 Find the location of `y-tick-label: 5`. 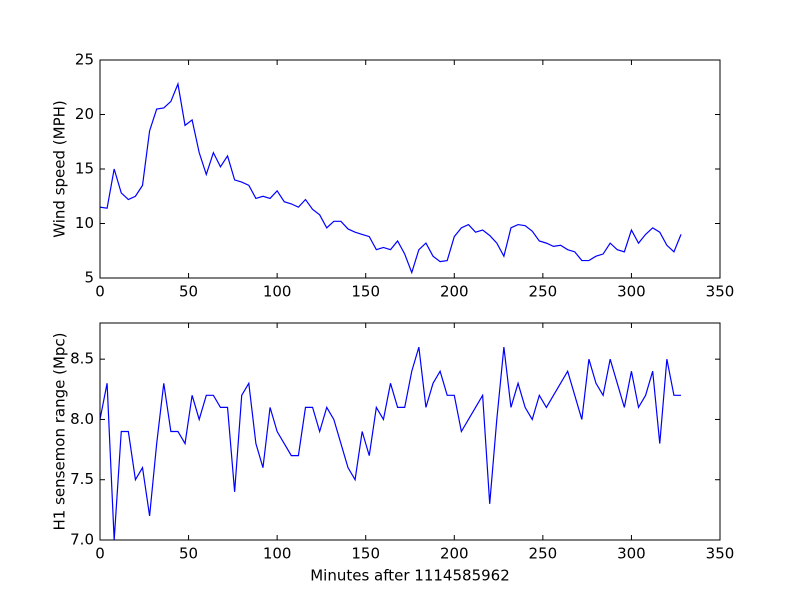

y-tick-label: 5 is located at coordinates (89, 278).